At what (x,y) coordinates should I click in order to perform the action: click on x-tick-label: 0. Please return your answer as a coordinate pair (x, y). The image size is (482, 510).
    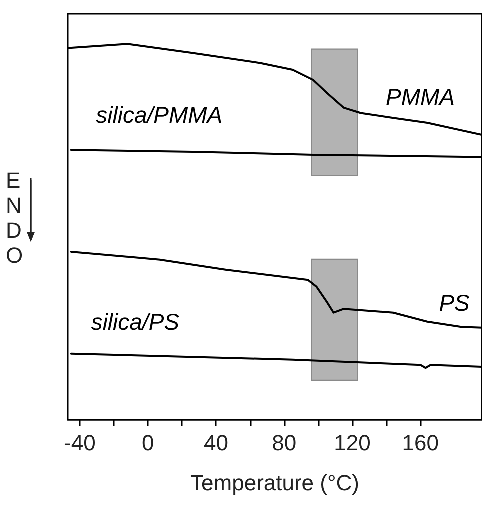
    Looking at the image, I should click on (148, 443).